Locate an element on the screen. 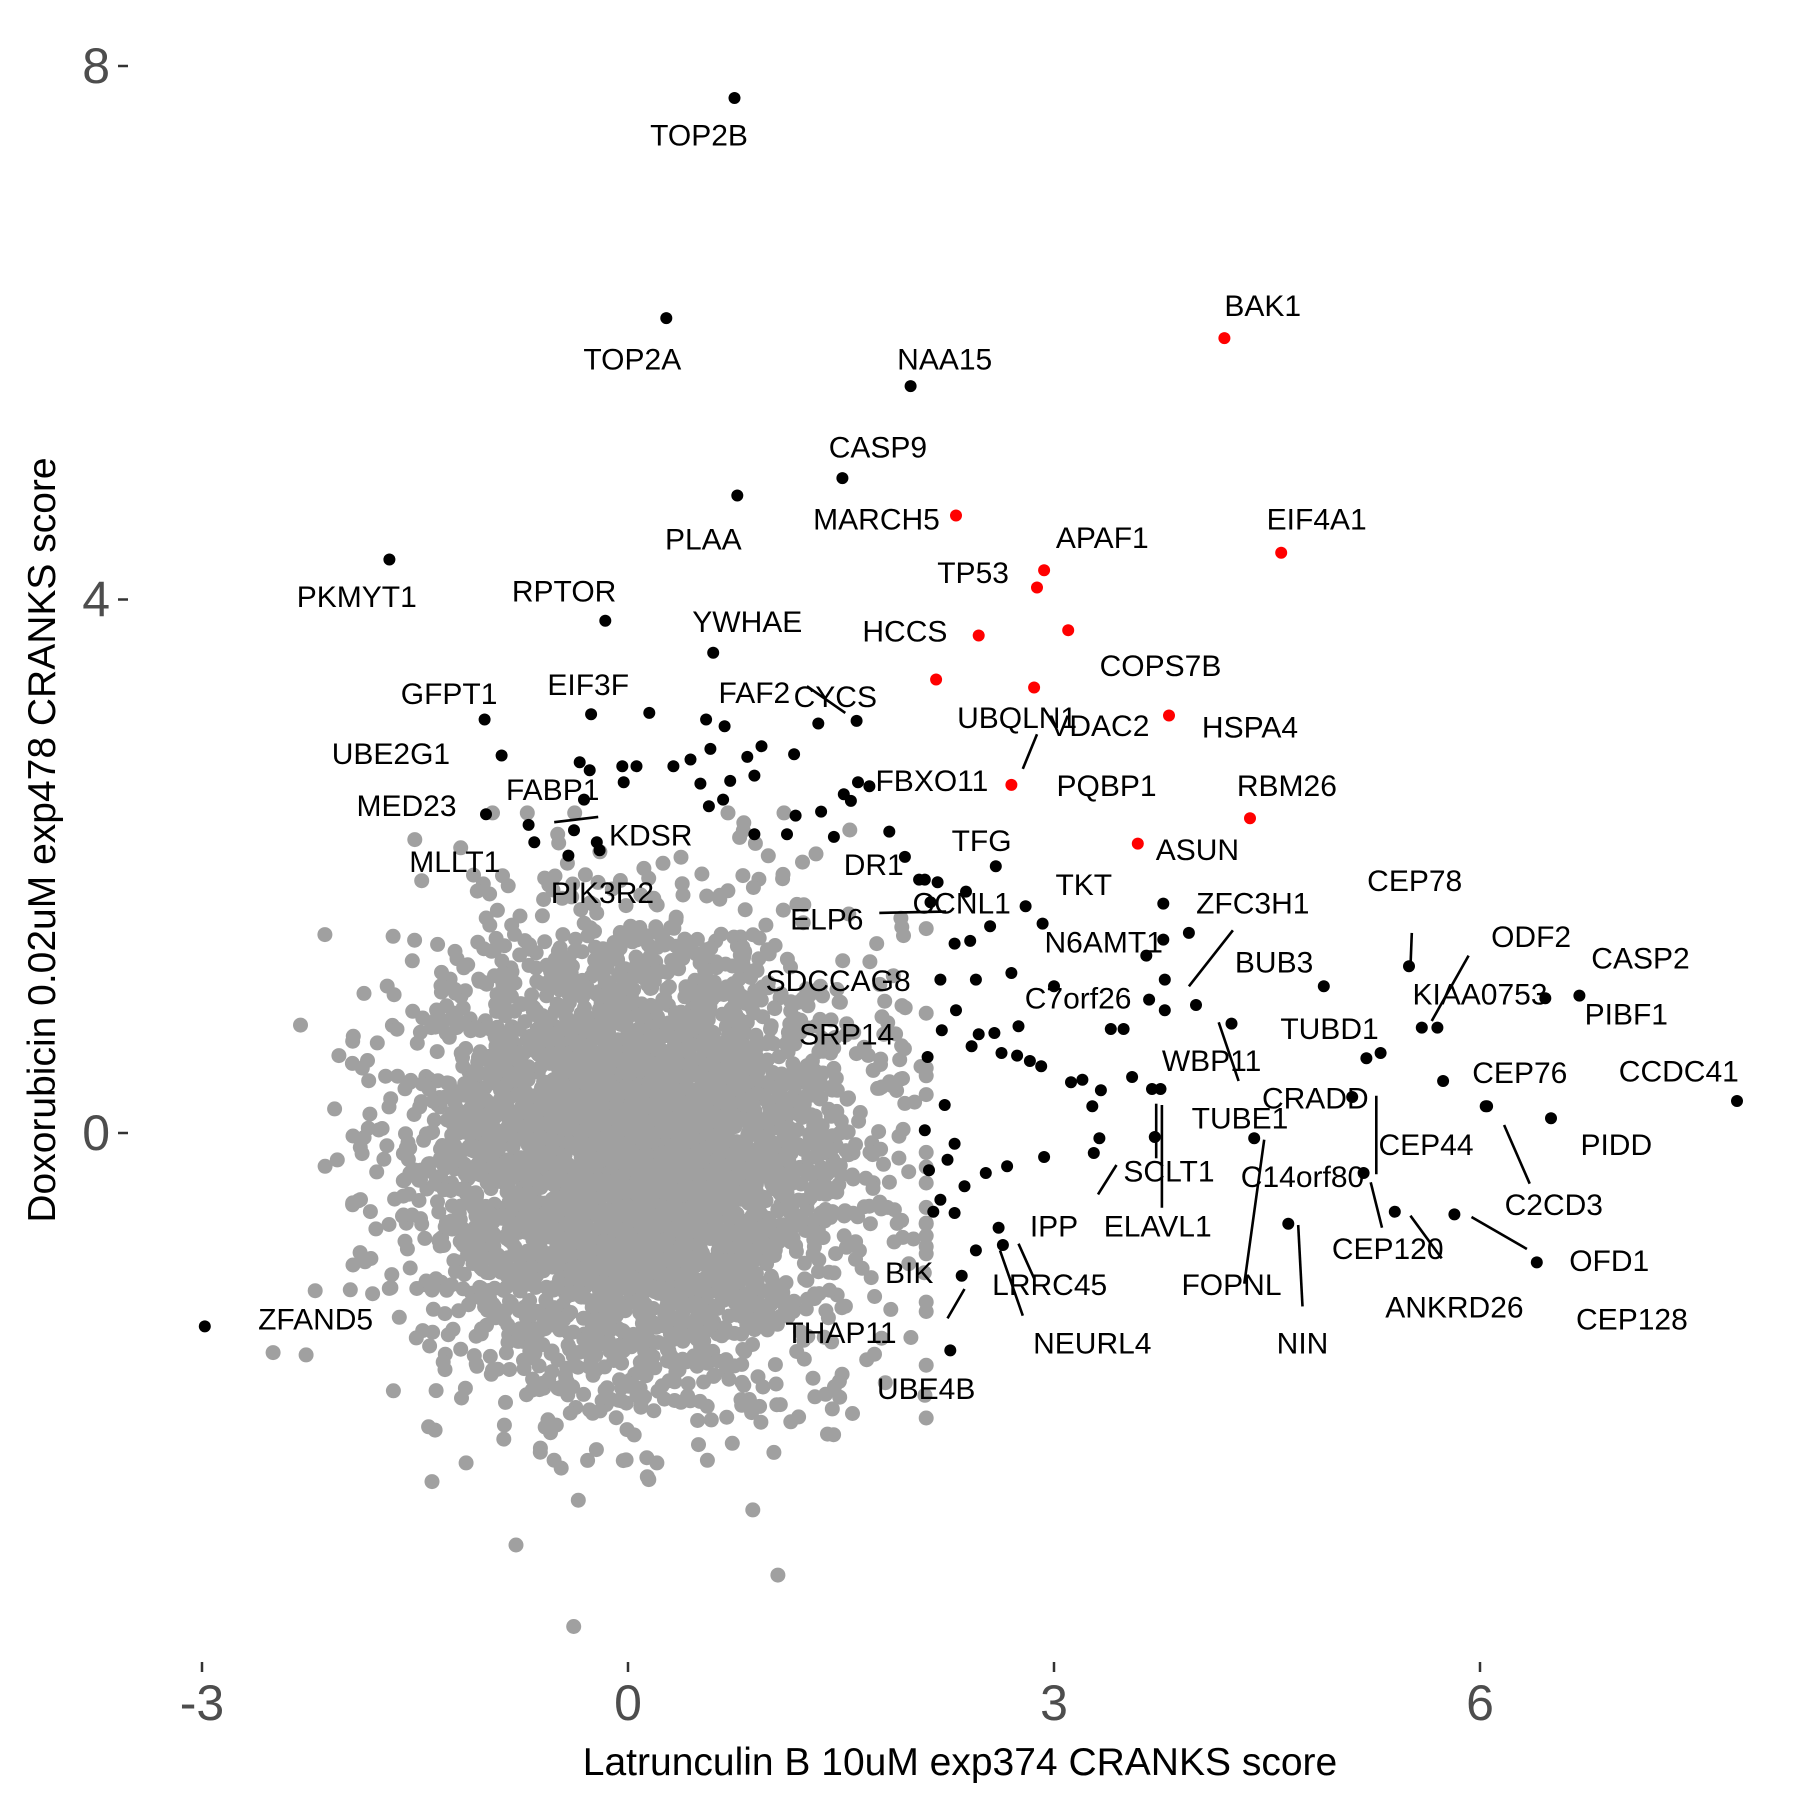  label-cep128: CEP128 is located at coordinates (1632, 1320).